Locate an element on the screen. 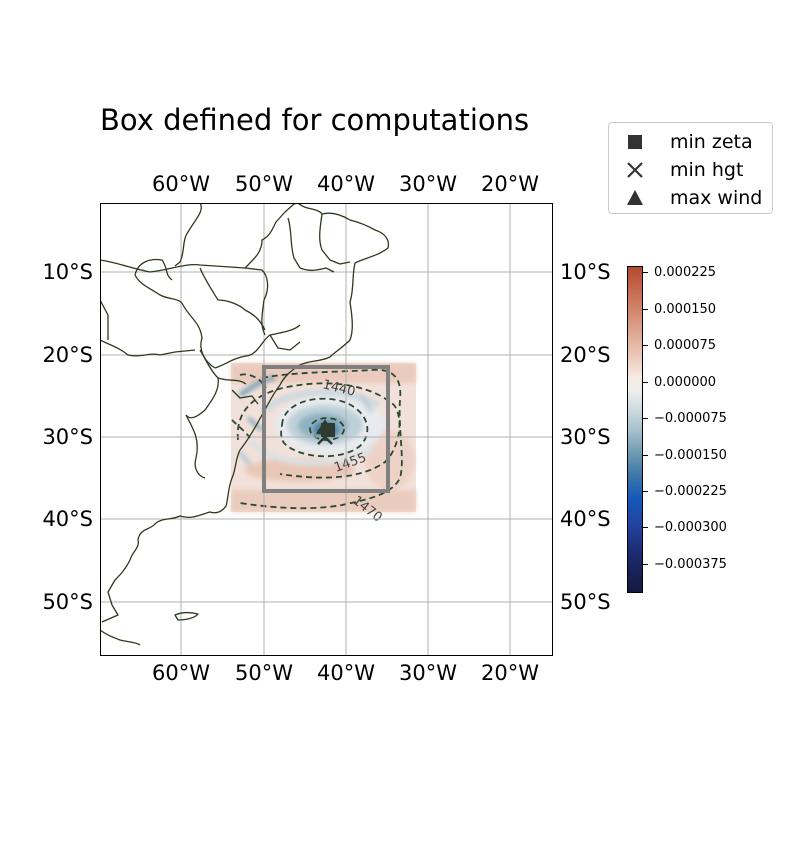  legend-item: max wind is located at coordinates (690, 198).